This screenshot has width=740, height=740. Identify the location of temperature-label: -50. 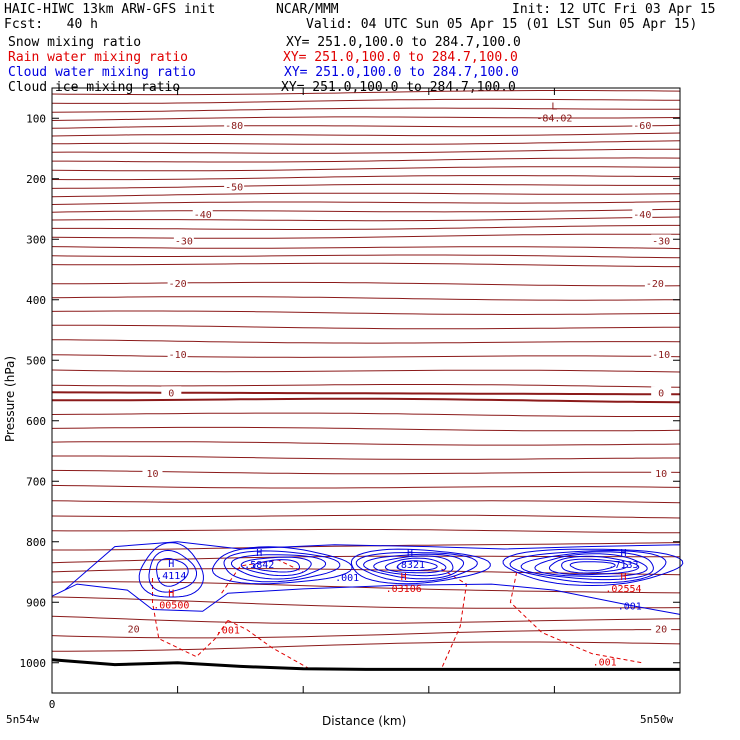
(234, 188).